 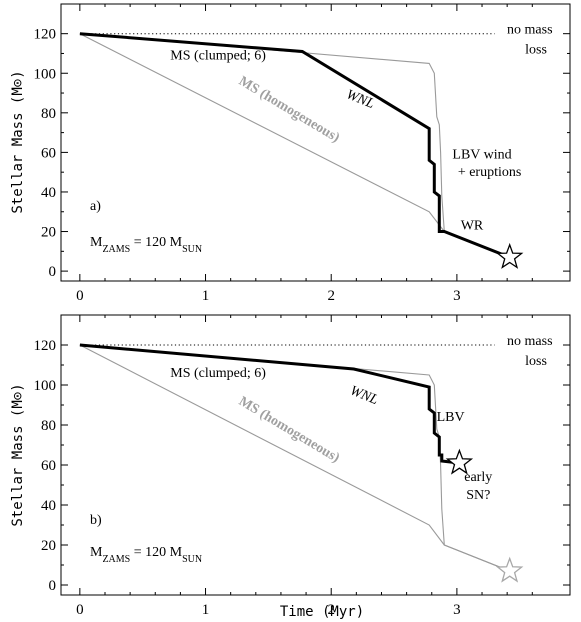 I want to click on x-tick-label-b-1: 1, so click(x=206, y=610).